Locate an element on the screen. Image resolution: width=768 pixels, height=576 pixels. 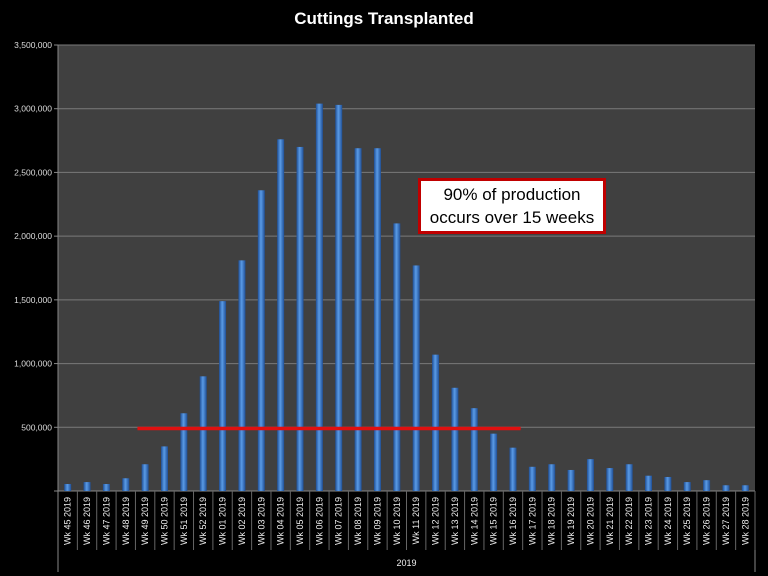
x-tick-label: Wk 50 2019 is located at coordinates (164, 521).